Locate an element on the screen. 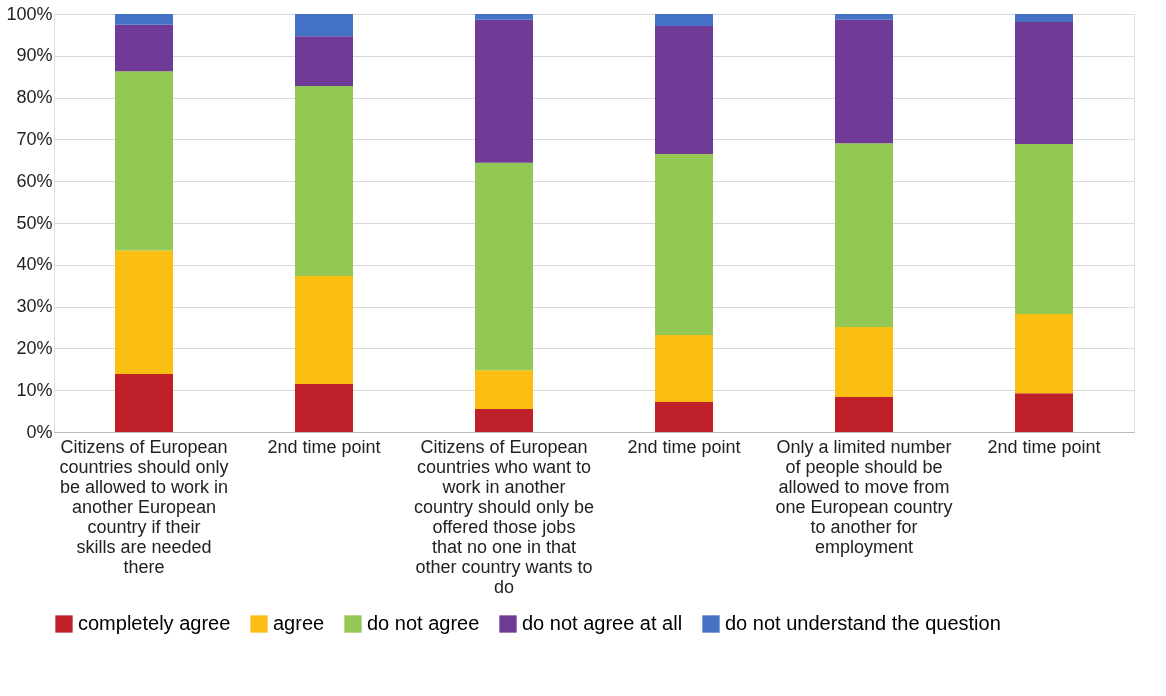 Image resolution: width=1166 pixels, height=696 pixels. legend-label: do not agree at all is located at coordinates (602, 623).